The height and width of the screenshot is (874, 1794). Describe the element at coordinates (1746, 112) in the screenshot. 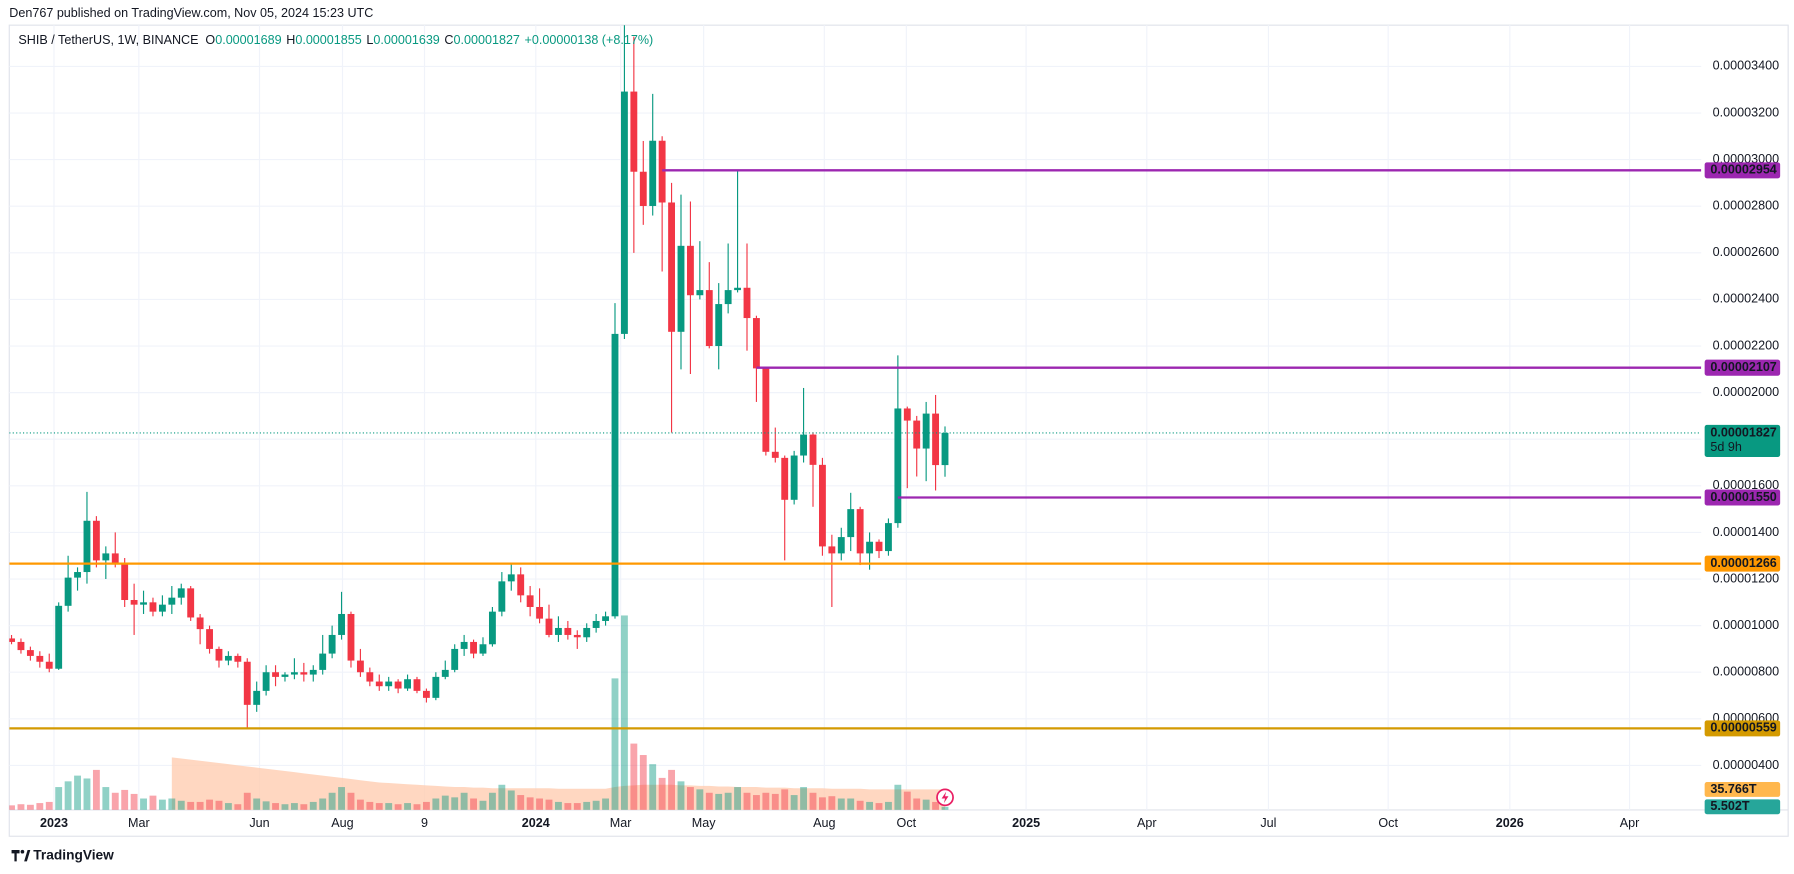

I see `y-tick-label: 0.00003200` at that location.